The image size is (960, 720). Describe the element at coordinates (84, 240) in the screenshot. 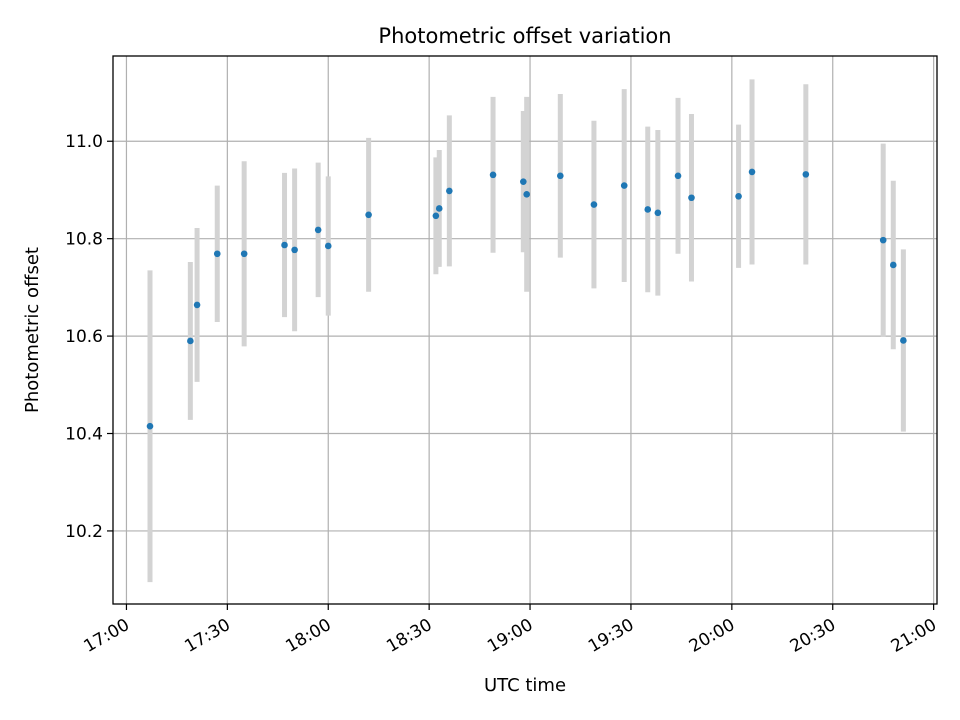

I see `y-tick-label: 10.8` at that location.